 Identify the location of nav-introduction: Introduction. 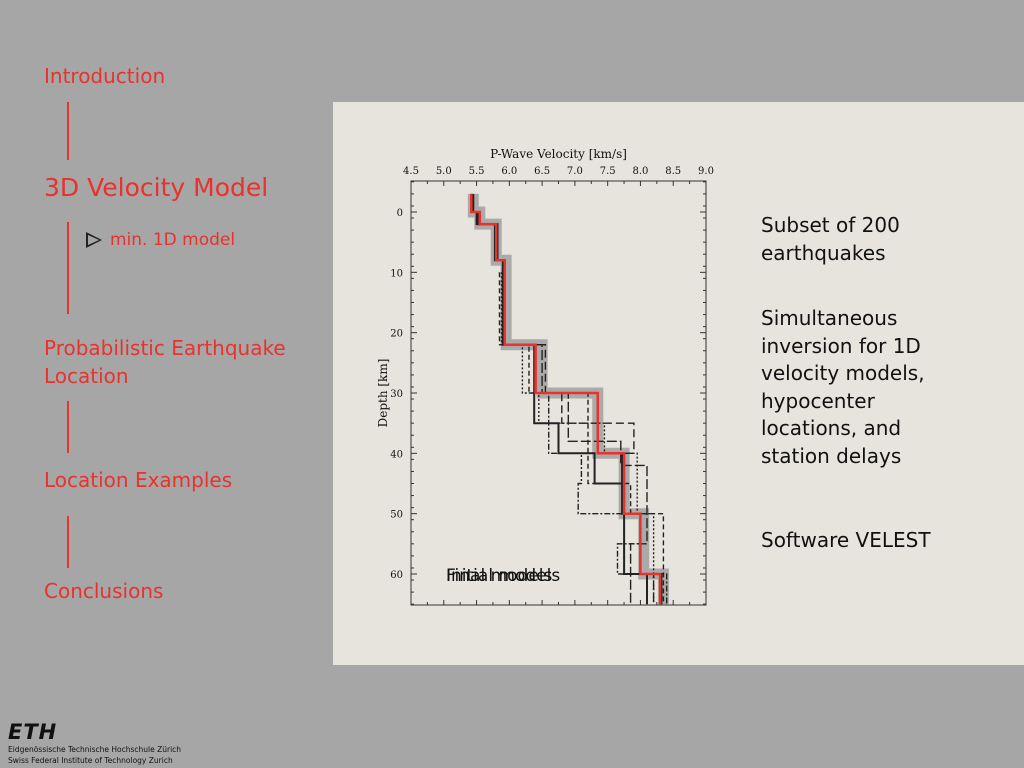
(105, 76).